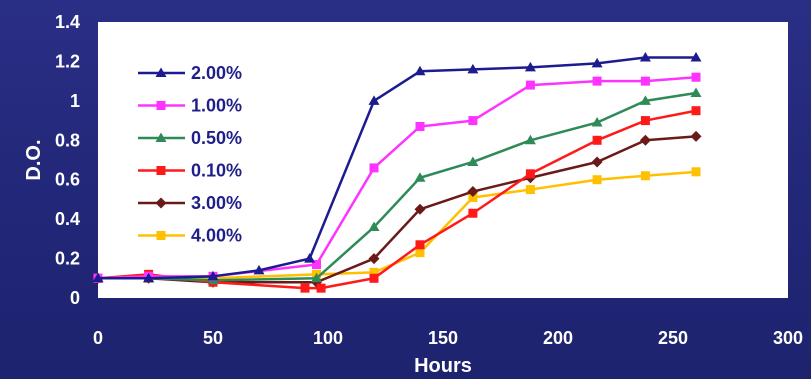  Describe the element at coordinates (75, 101) in the screenshot. I see `y-tick-label: 1` at that location.